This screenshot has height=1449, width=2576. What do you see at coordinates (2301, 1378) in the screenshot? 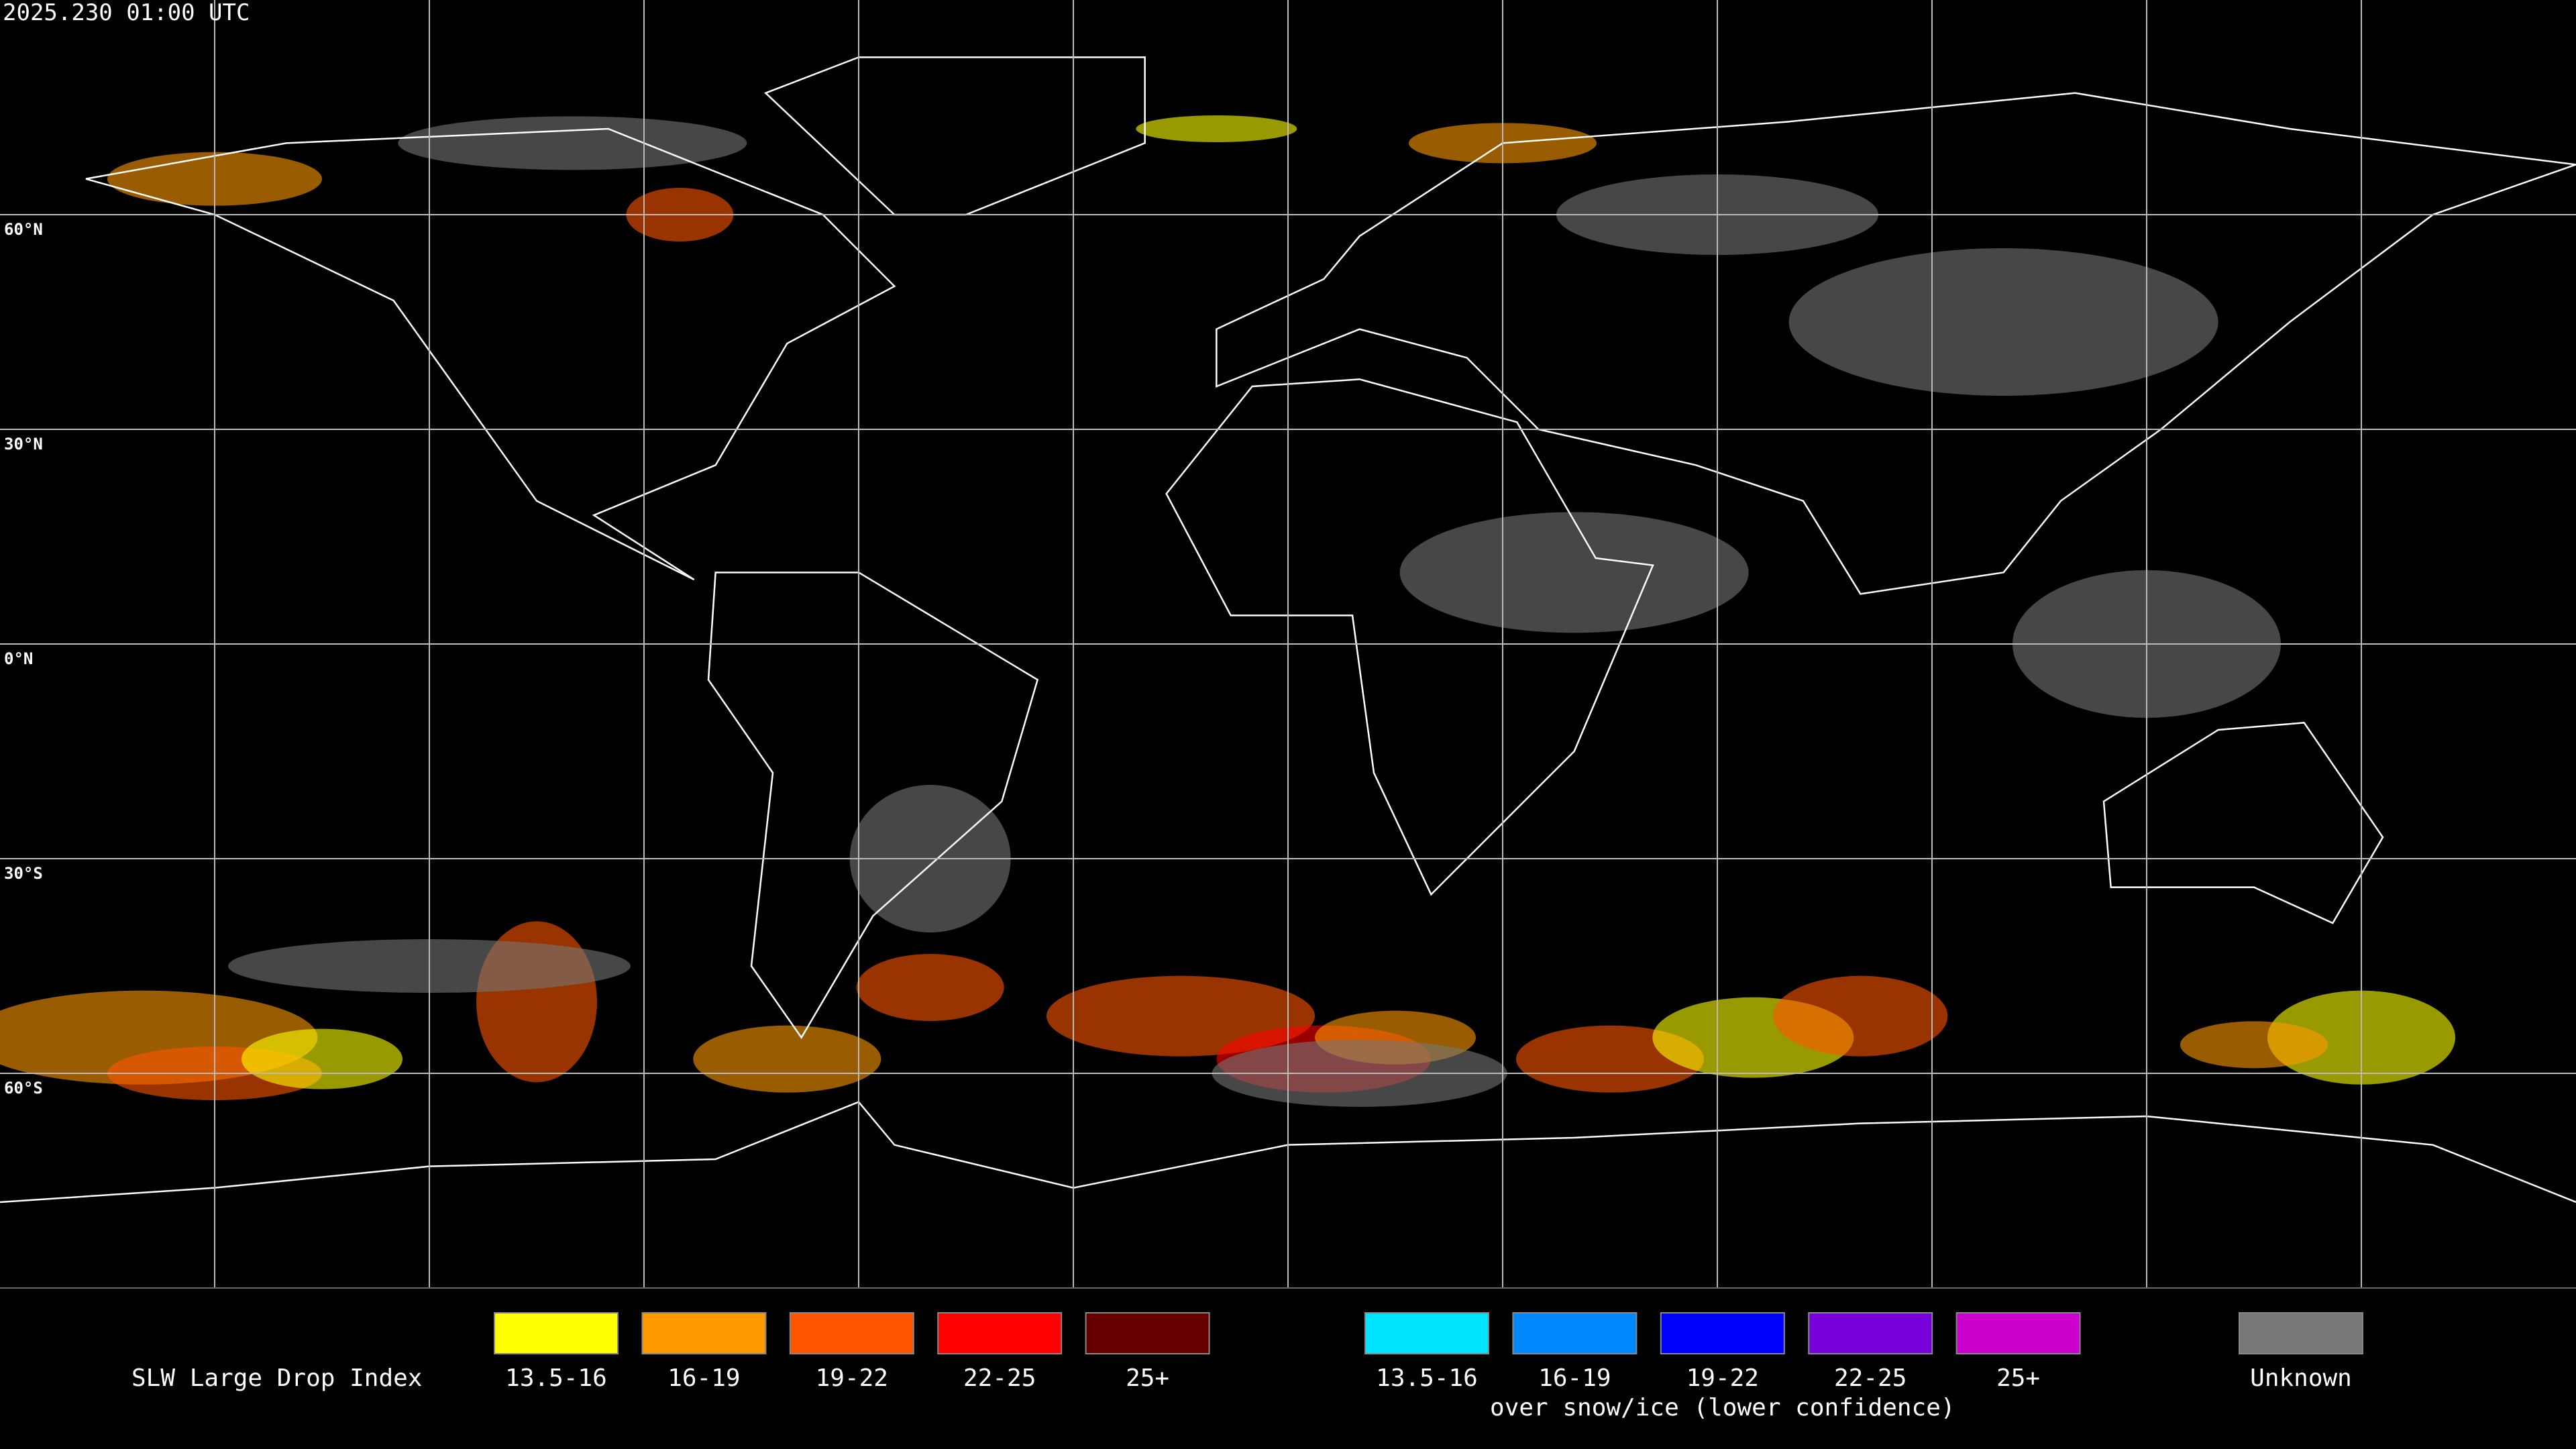
I see `legend-label: Unknown` at bounding box center [2301, 1378].